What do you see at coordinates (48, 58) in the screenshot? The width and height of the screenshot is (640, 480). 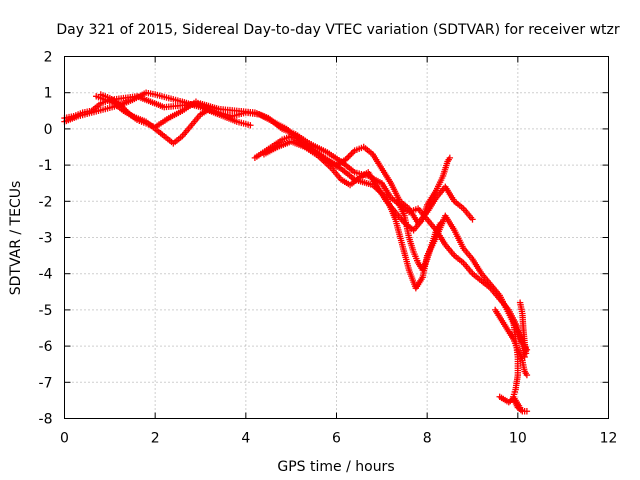 I see `y-tick-label: 2` at bounding box center [48, 58].